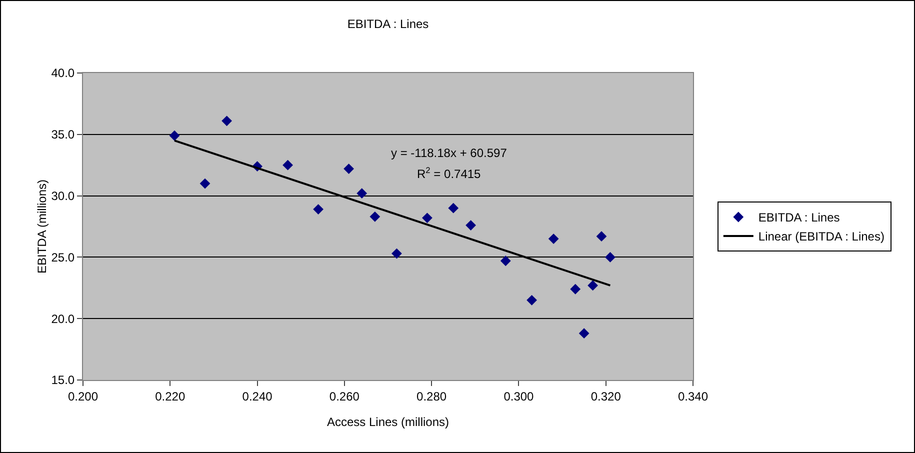 Image resolution: width=915 pixels, height=453 pixels. I want to click on x-tick-label: 0.280, so click(431, 396).